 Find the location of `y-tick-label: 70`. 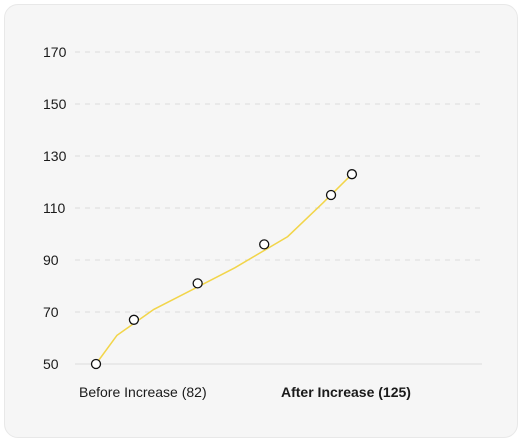

y-tick-label: 70 is located at coordinates (51, 312).